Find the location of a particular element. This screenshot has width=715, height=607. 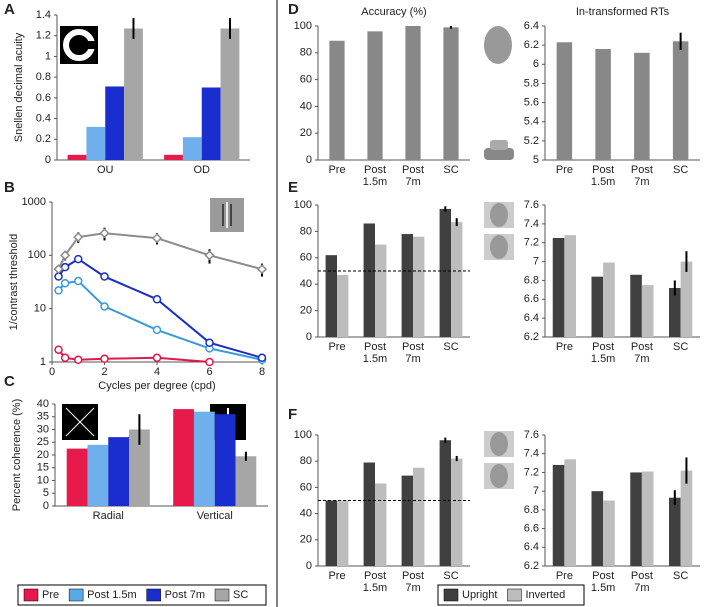

line is located at coordinates (160, 320).